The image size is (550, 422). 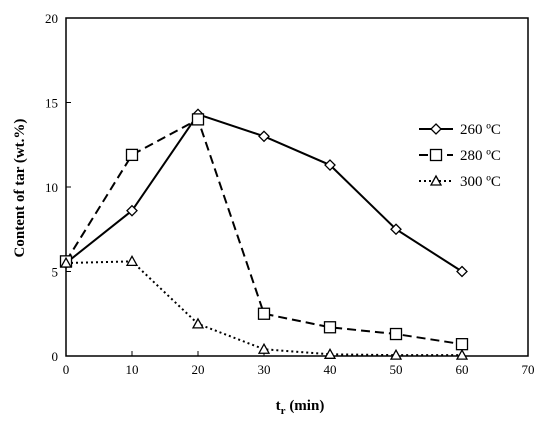 What do you see at coordinates (480, 130) in the screenshot?
I see `legend-label-1: 260 ºC` at bounding box center [480, 130].